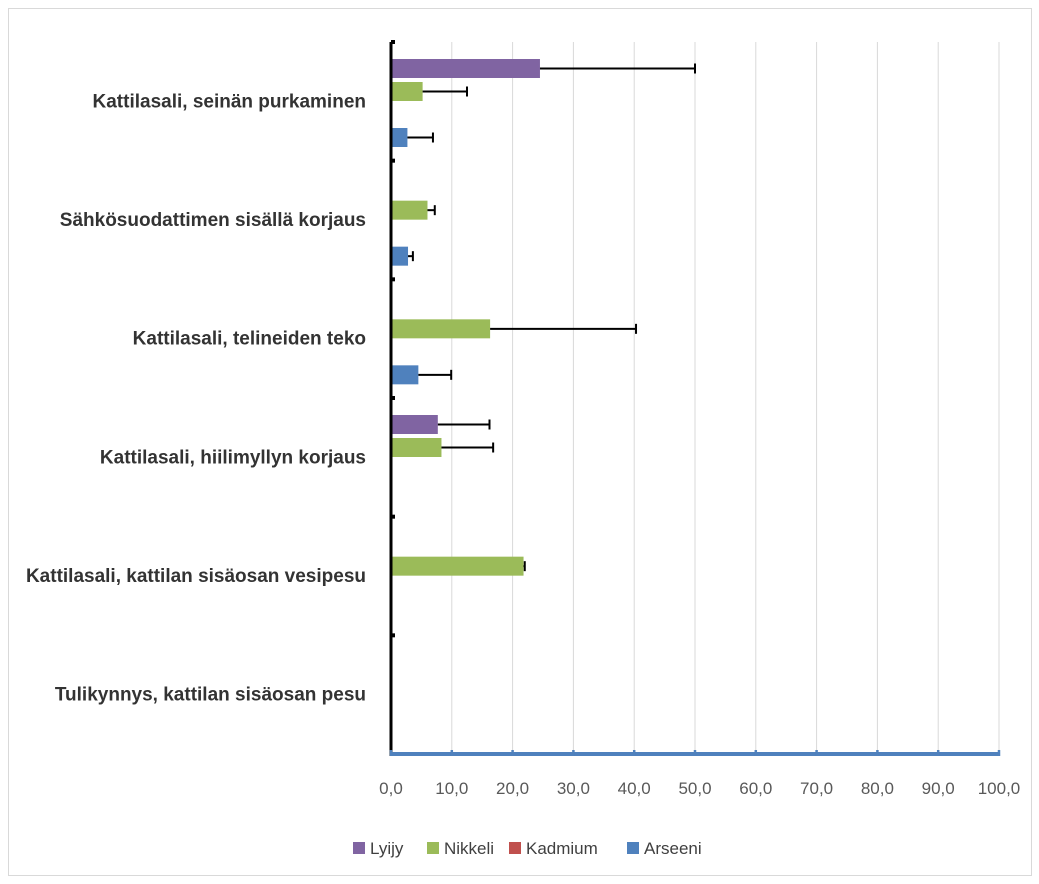 This screenshot has width=1039, height=884. What do you see at coordinates (562, 848) in the screenshot?
I see `legend-label-kadmium: Kadmium` at bounding box center [562, 848].